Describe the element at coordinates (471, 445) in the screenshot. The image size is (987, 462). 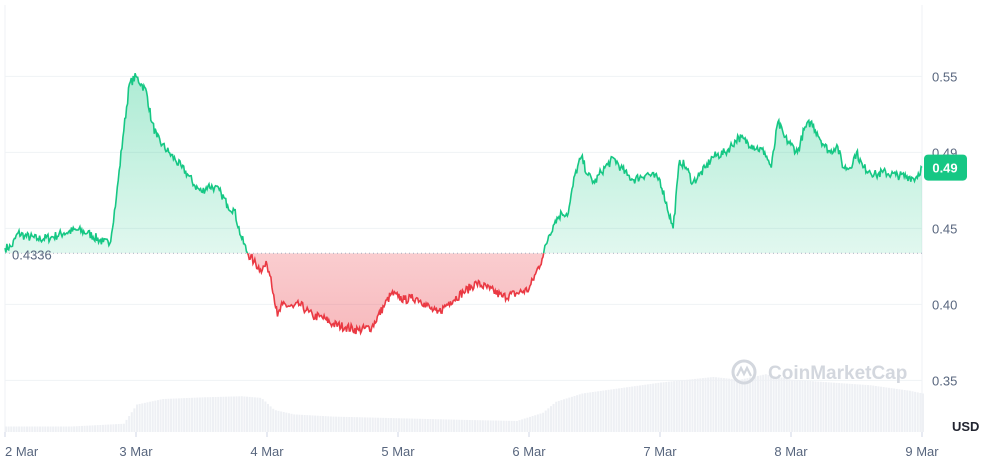
I see `x-axis: 2 Mar 3 Mar 4 Mar 5 Mar 6 Mar 7 Mar 8 Mar 9 Mar` at that location.